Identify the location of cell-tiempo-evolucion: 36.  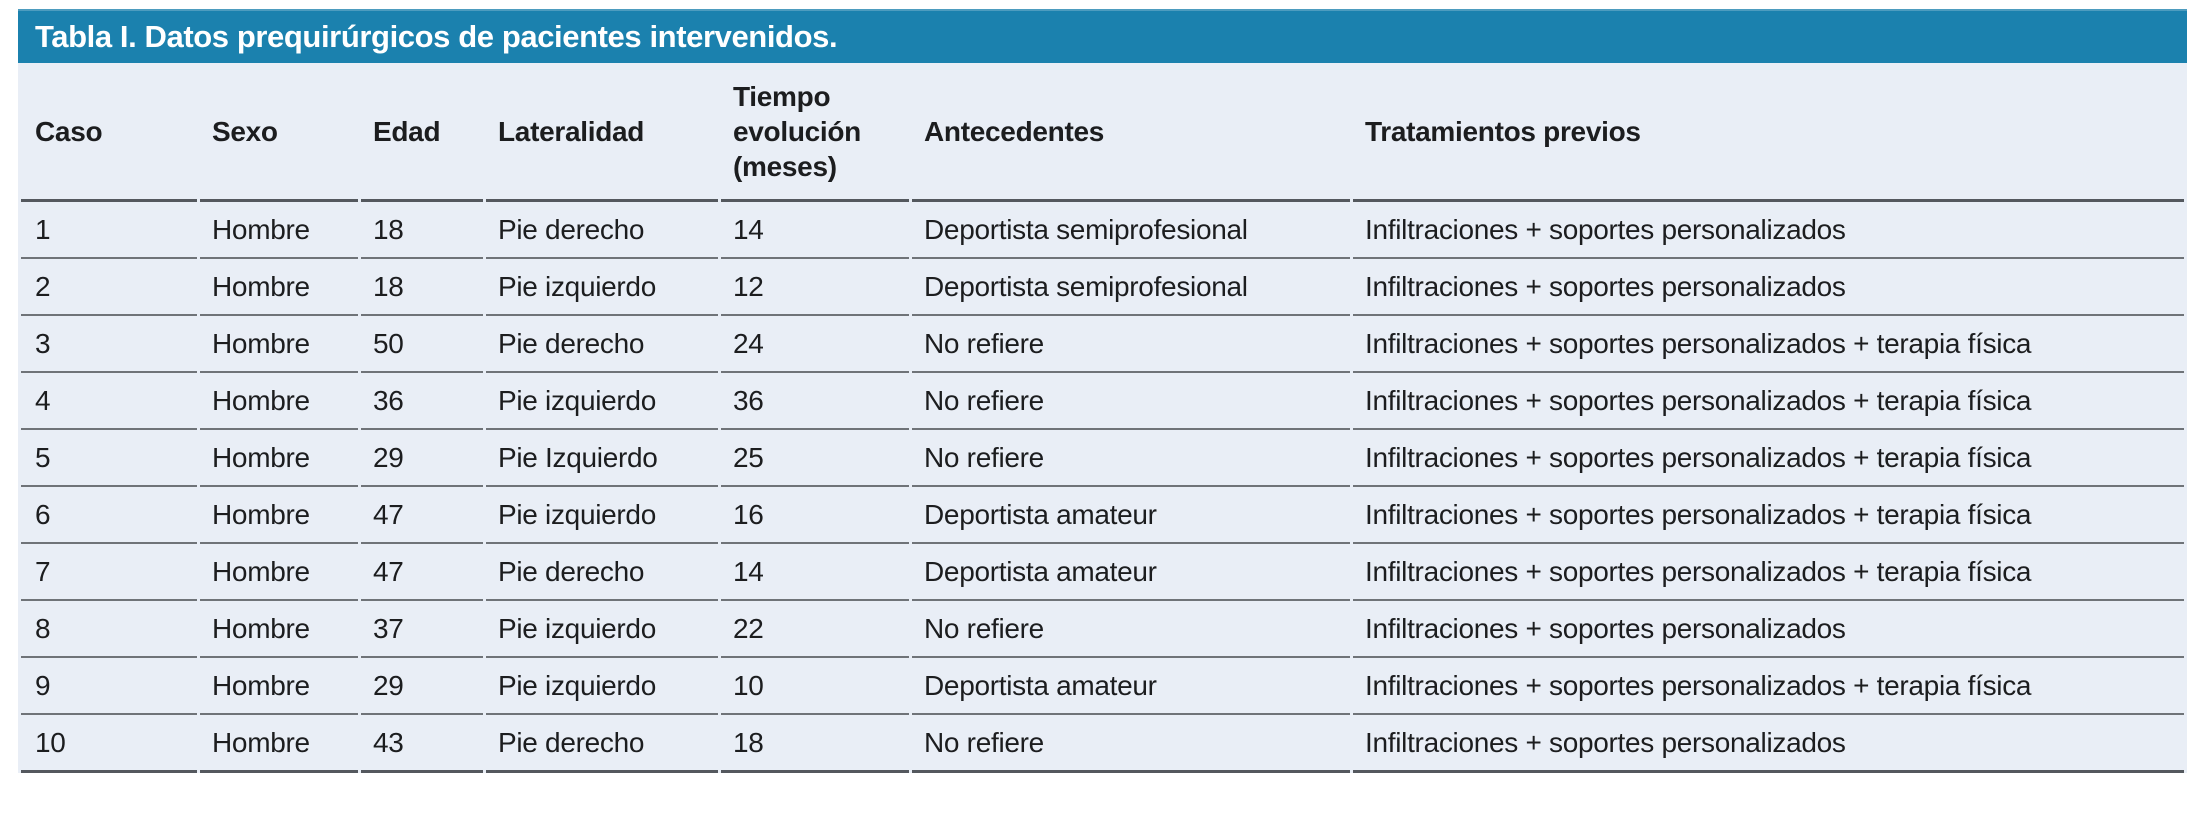
(815, 401).